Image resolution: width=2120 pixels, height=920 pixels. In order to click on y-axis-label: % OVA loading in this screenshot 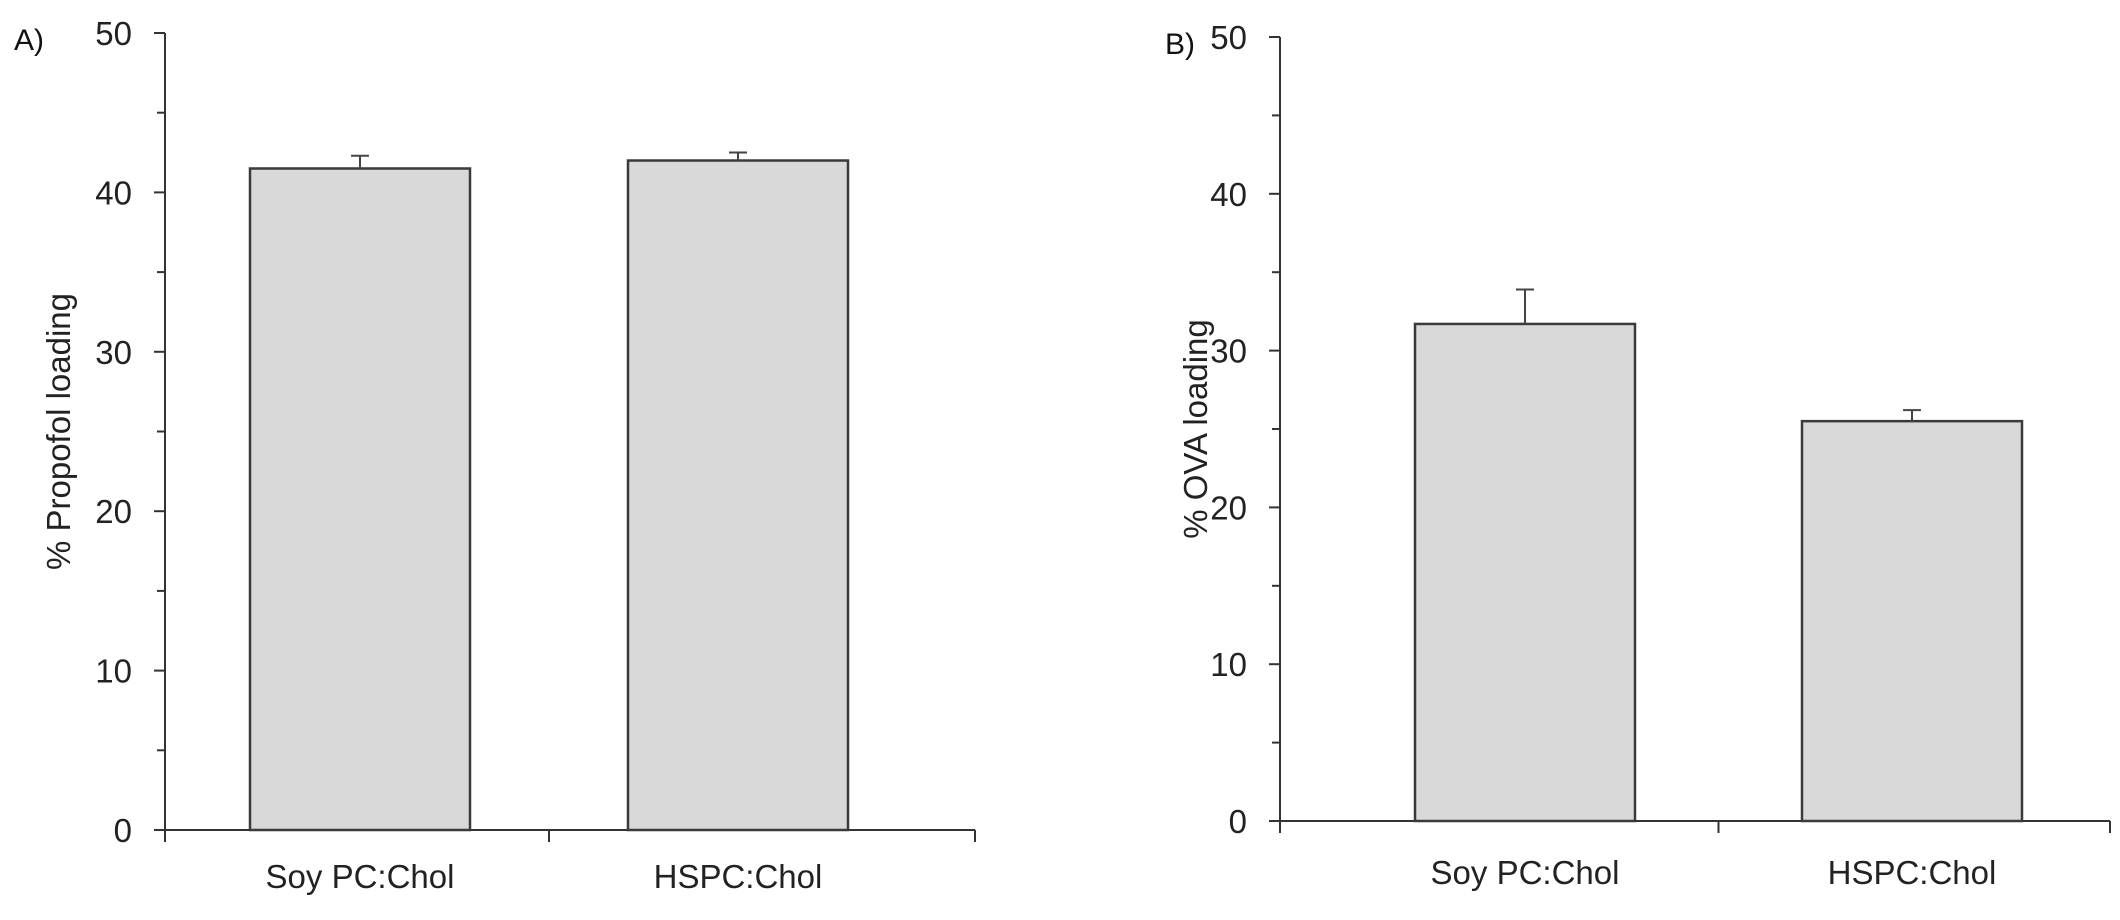, I will do `click(1195, 429)`.